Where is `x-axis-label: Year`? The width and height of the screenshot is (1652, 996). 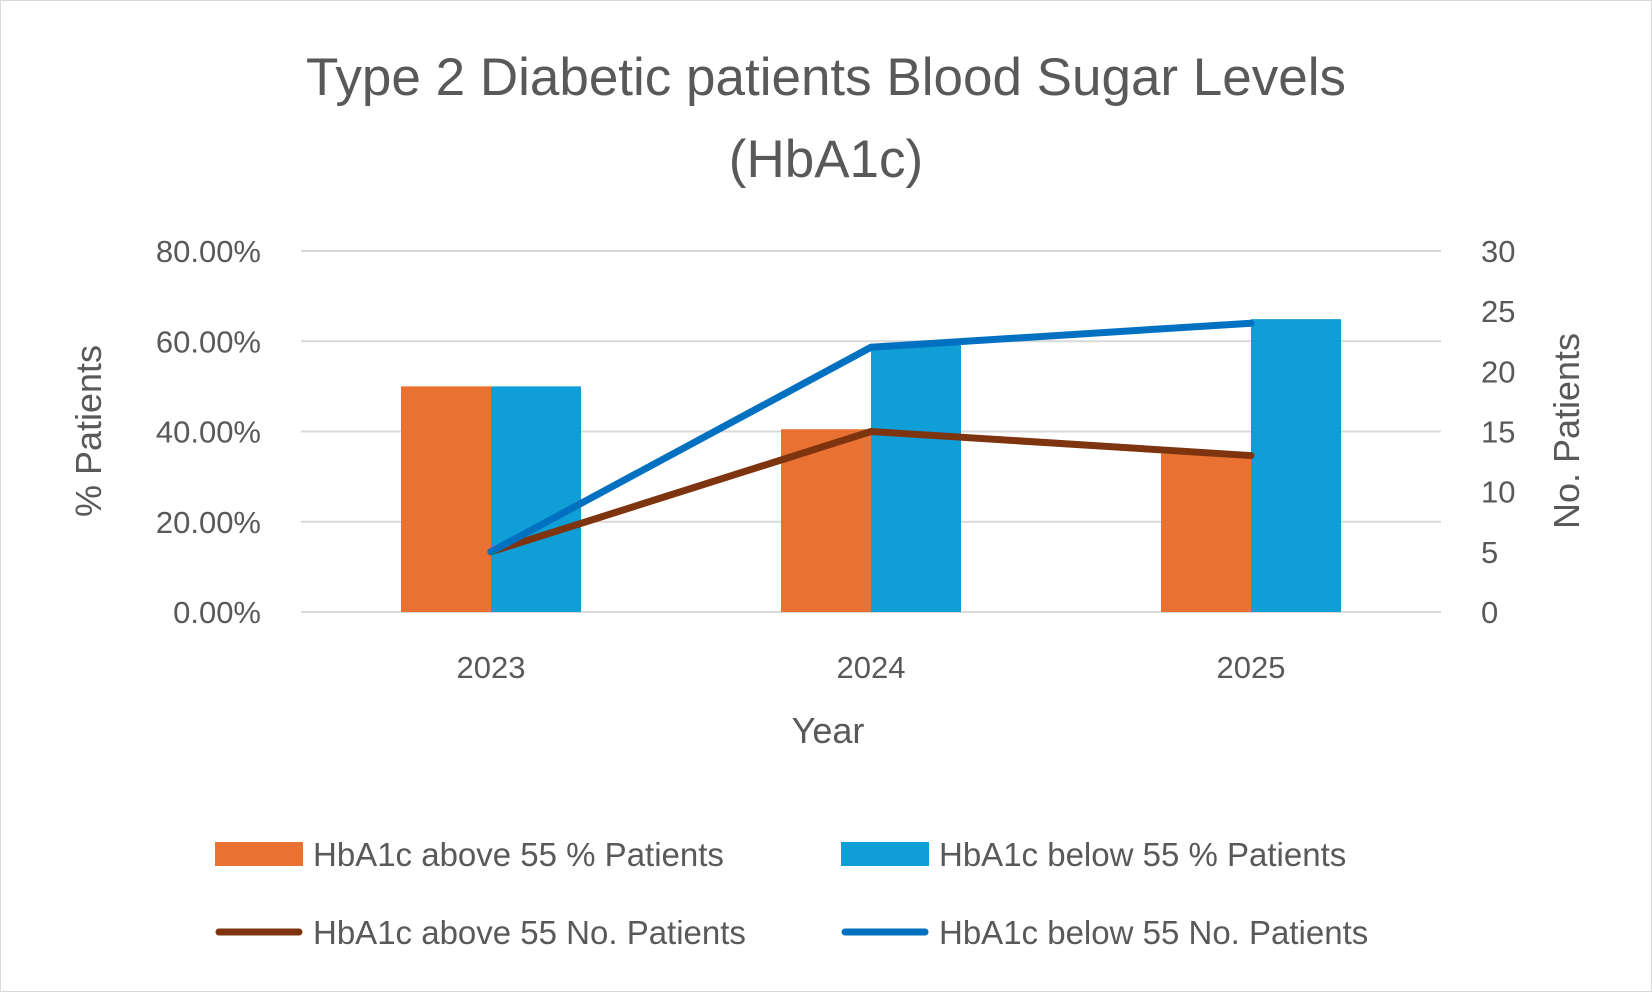 x-axis-label: Year is located at coordinates (828, 730).